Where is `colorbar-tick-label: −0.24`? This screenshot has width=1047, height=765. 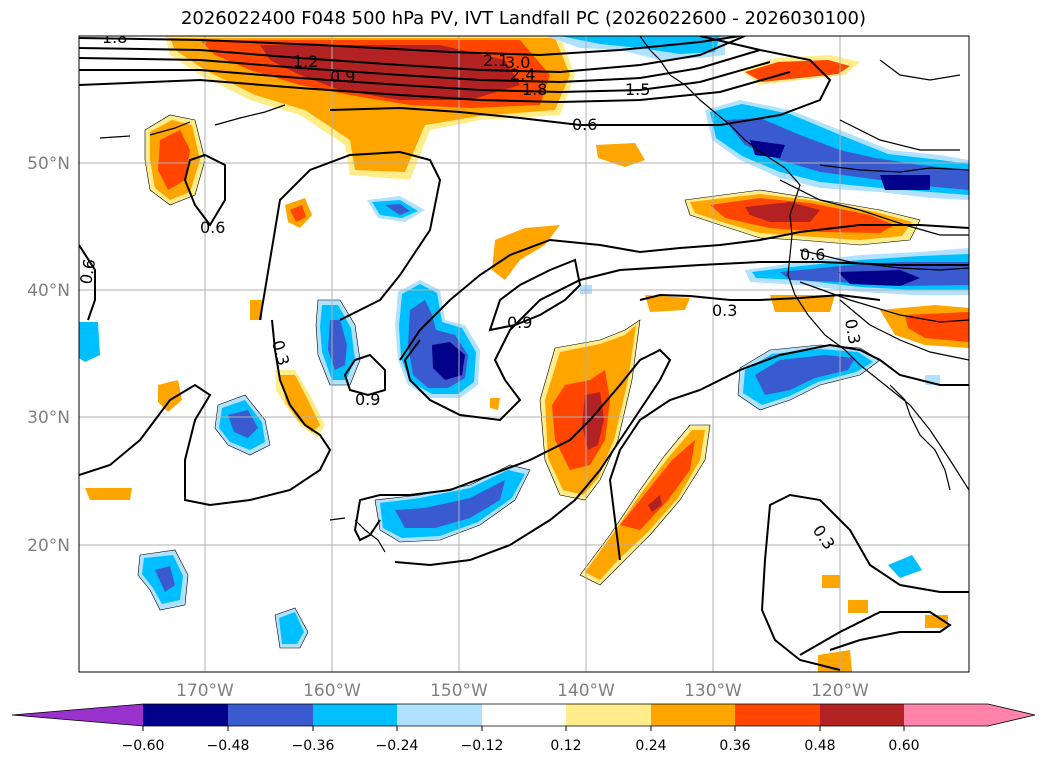
colorbar-tick-label: −0.24 is located at coordinates (397, 746).